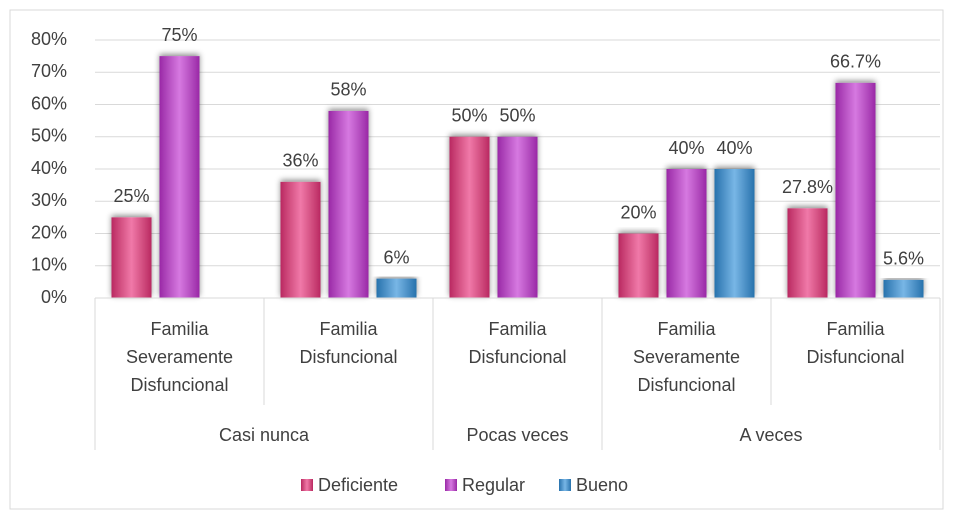 The height and width of the screenshot is (519, 954). What do you see at coordinates (49, 136) in the screenshot?
I see `y-tick-label: 50%` at bounding box center [49, 136].